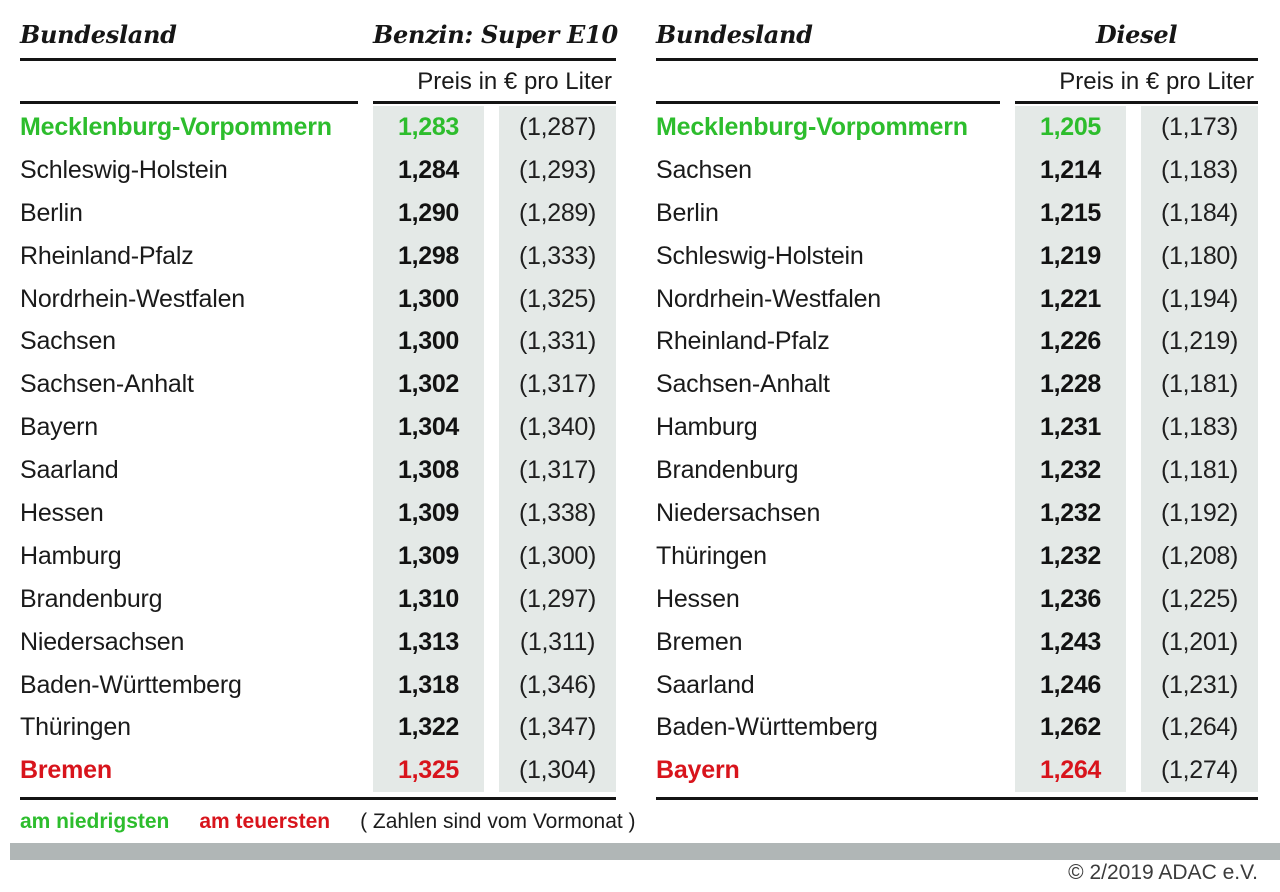  Describe the element at coordinates (957, 642) in the screenshot. I see `table-row: Bremen 1,243 (1,201)` at that location.